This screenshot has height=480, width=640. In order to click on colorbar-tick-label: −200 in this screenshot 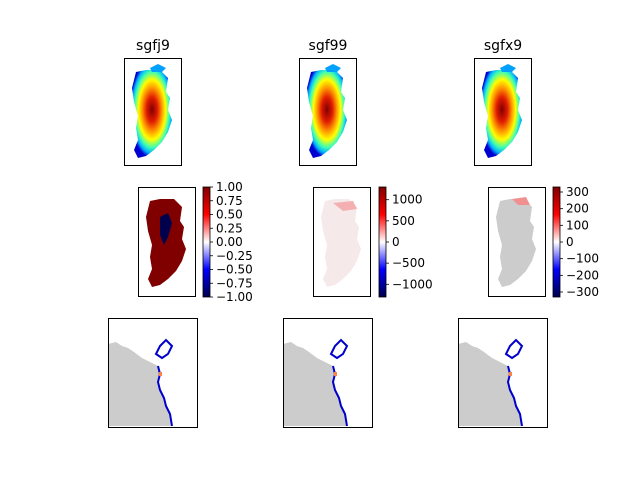, I will do `click(582, 275)`.